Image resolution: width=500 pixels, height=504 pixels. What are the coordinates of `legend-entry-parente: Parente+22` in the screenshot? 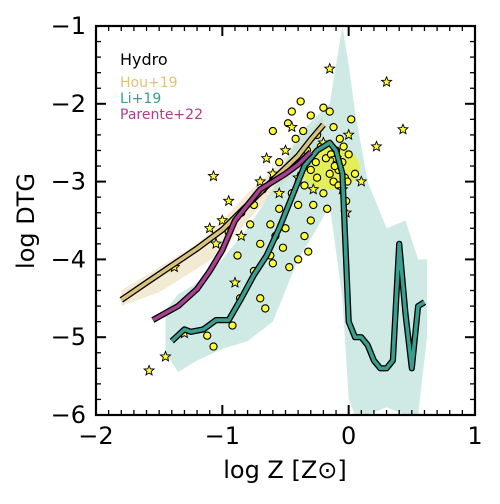 It's located at (161, 115).